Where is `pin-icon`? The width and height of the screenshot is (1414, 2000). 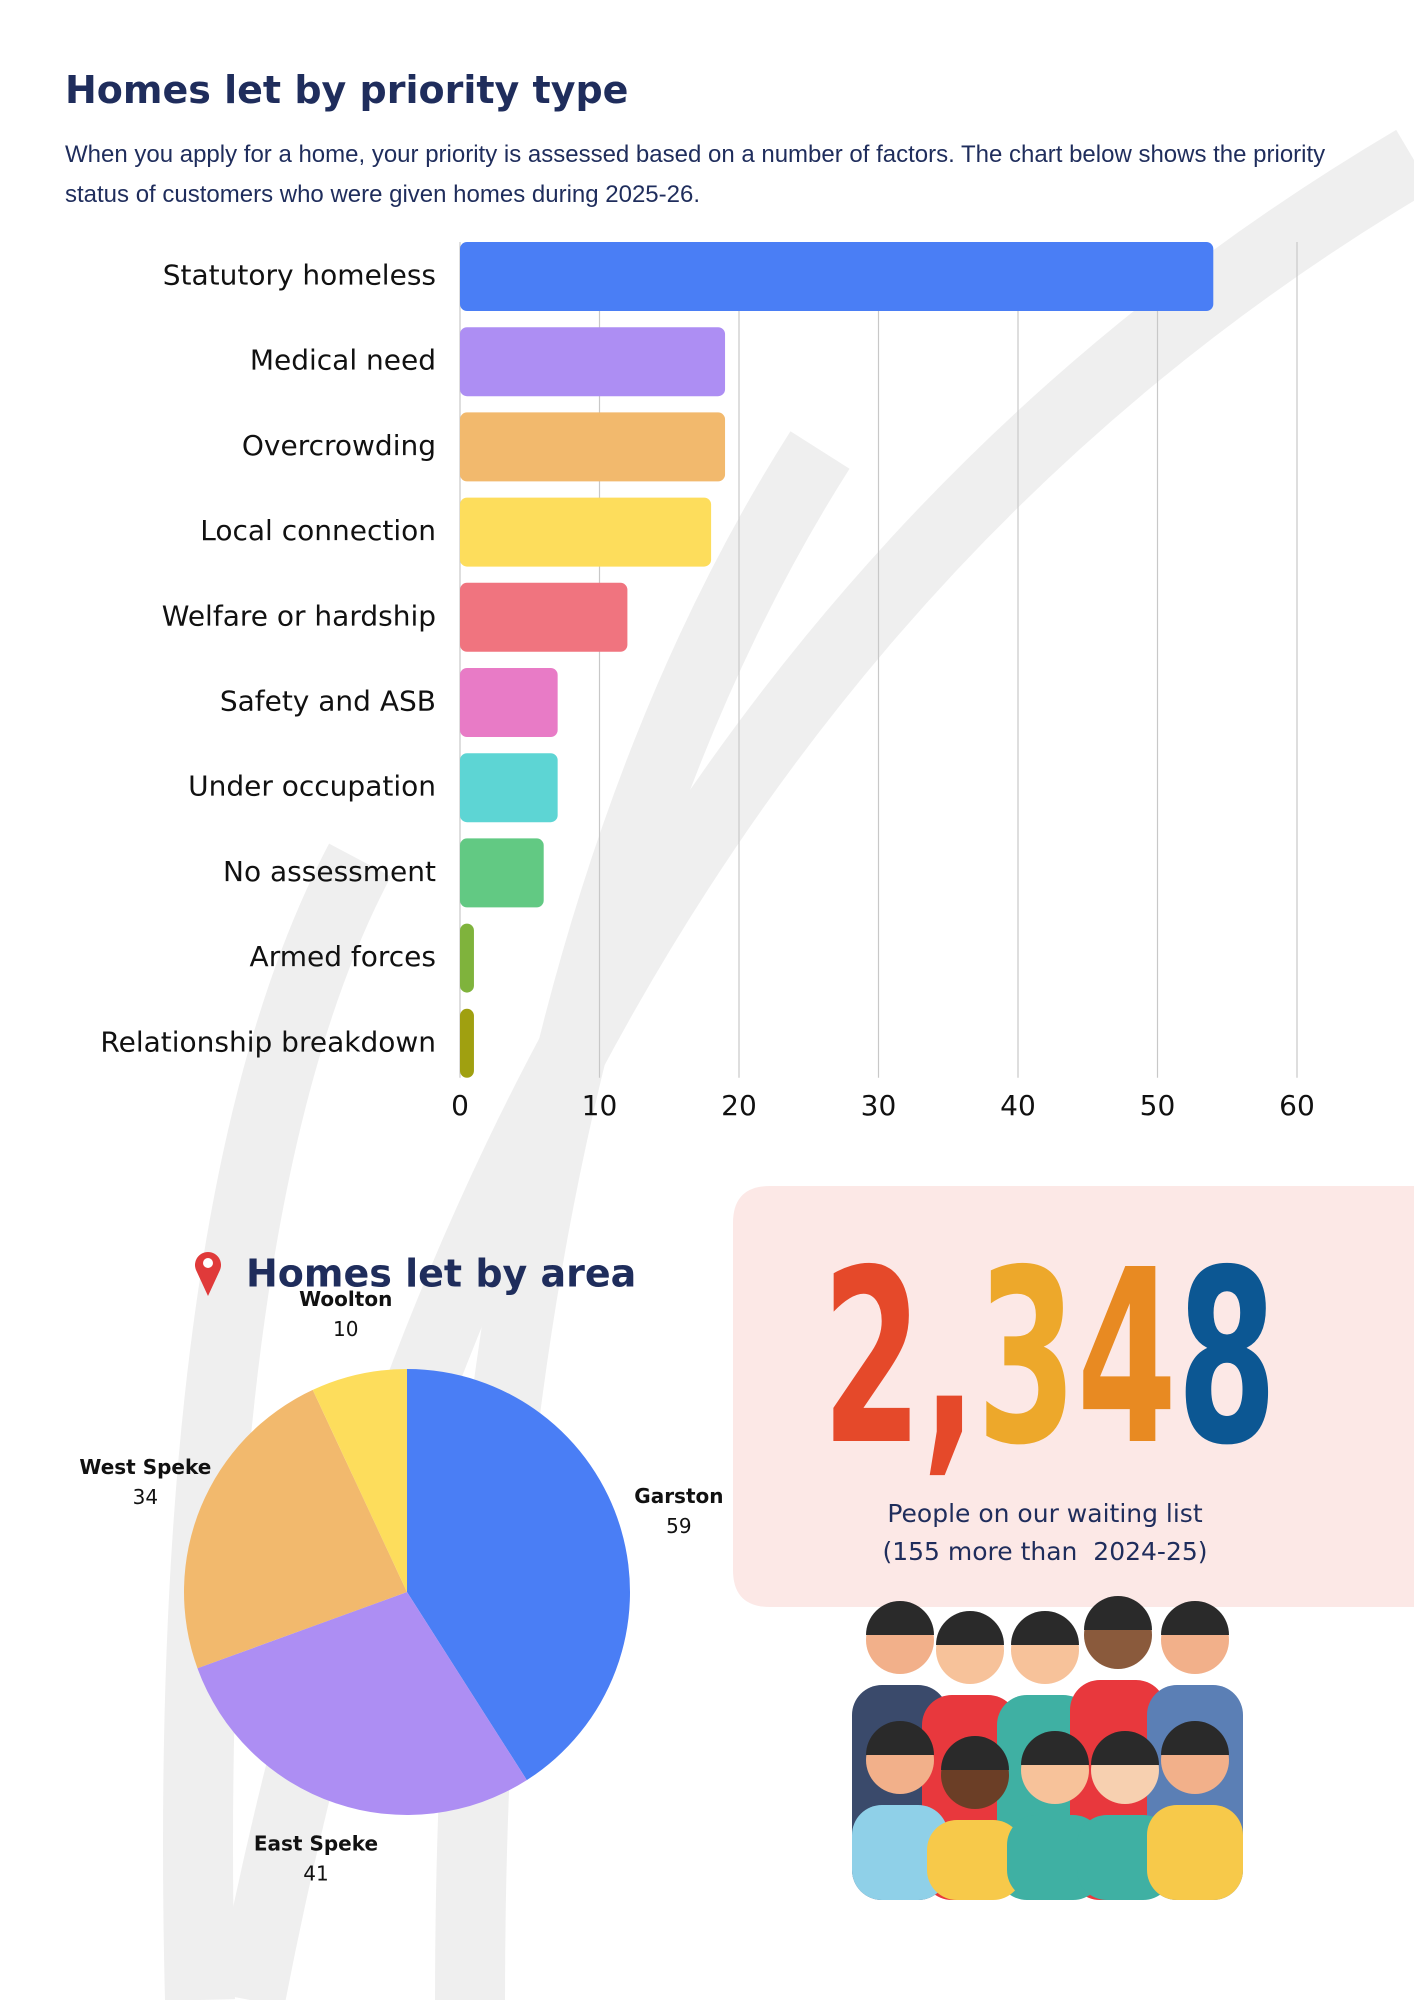
pin-icon is located at coordinates (208, 1274).